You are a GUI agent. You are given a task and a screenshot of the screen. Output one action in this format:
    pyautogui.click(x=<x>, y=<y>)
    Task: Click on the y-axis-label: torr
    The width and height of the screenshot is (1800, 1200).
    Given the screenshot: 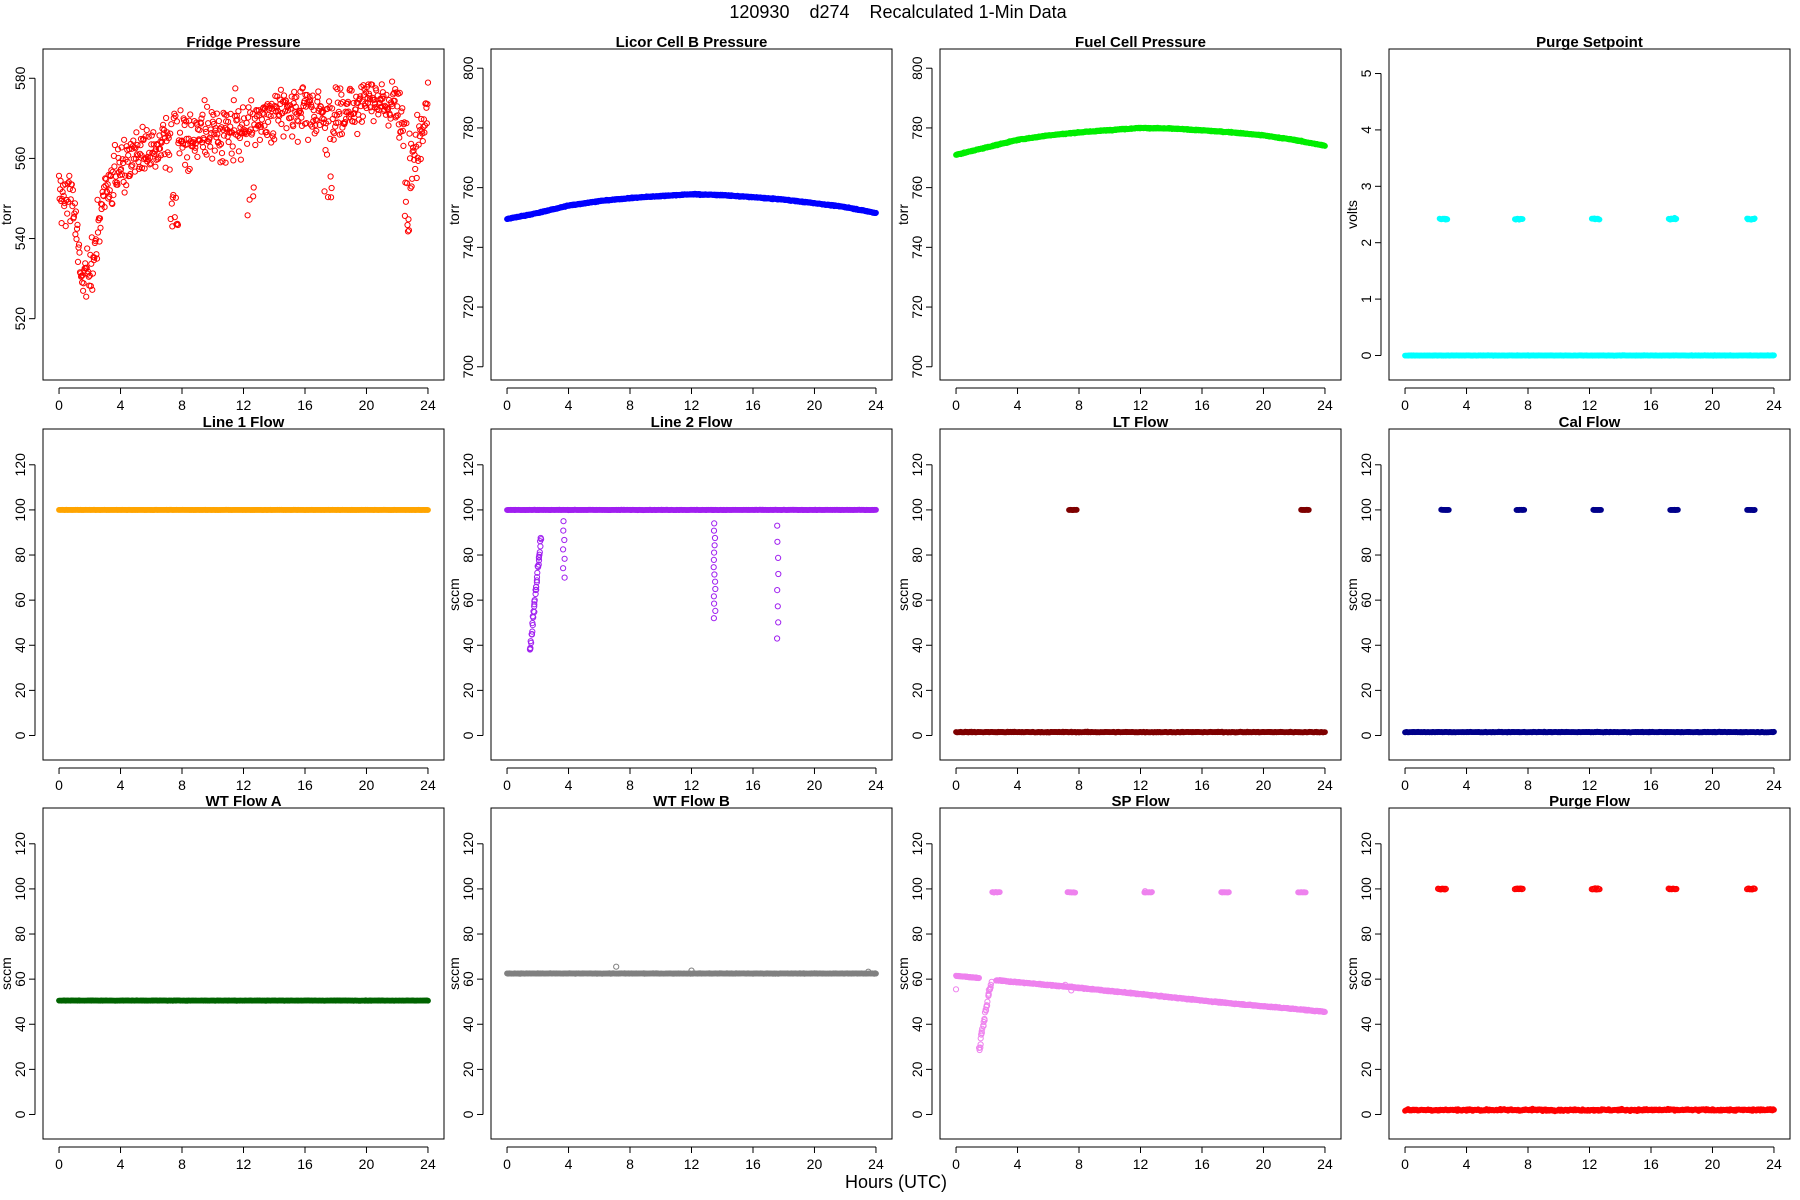 What is the action you would take?
    pyautogui.click(x=7, y=214)
    